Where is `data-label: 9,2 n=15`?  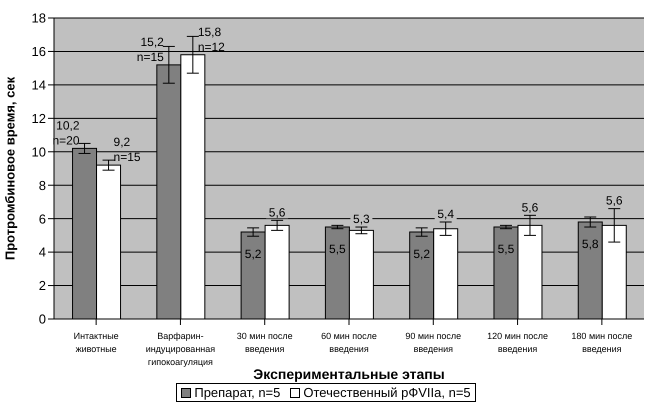 data-label: 9,2 n=15 is located at coordinates (127, 149).